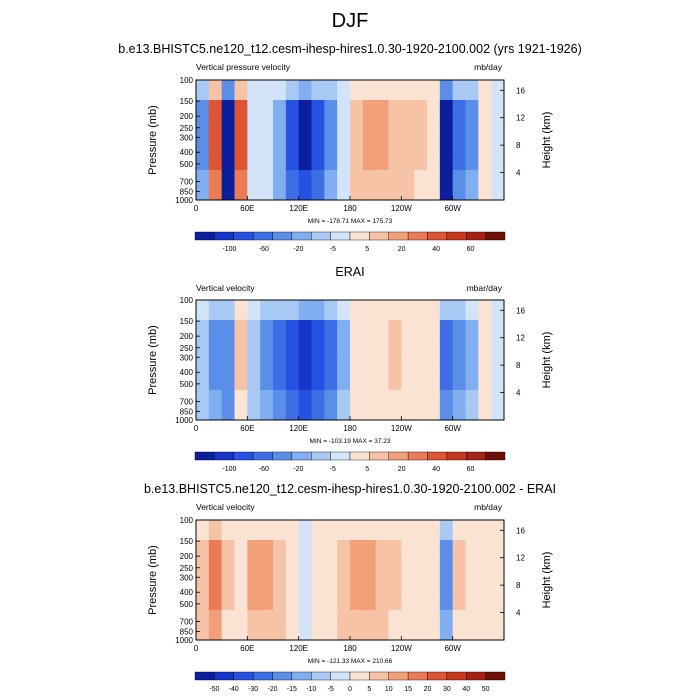 This screenshot has width=700, height=700. I want to click on y-tick-label: 400, so click(187, 372).